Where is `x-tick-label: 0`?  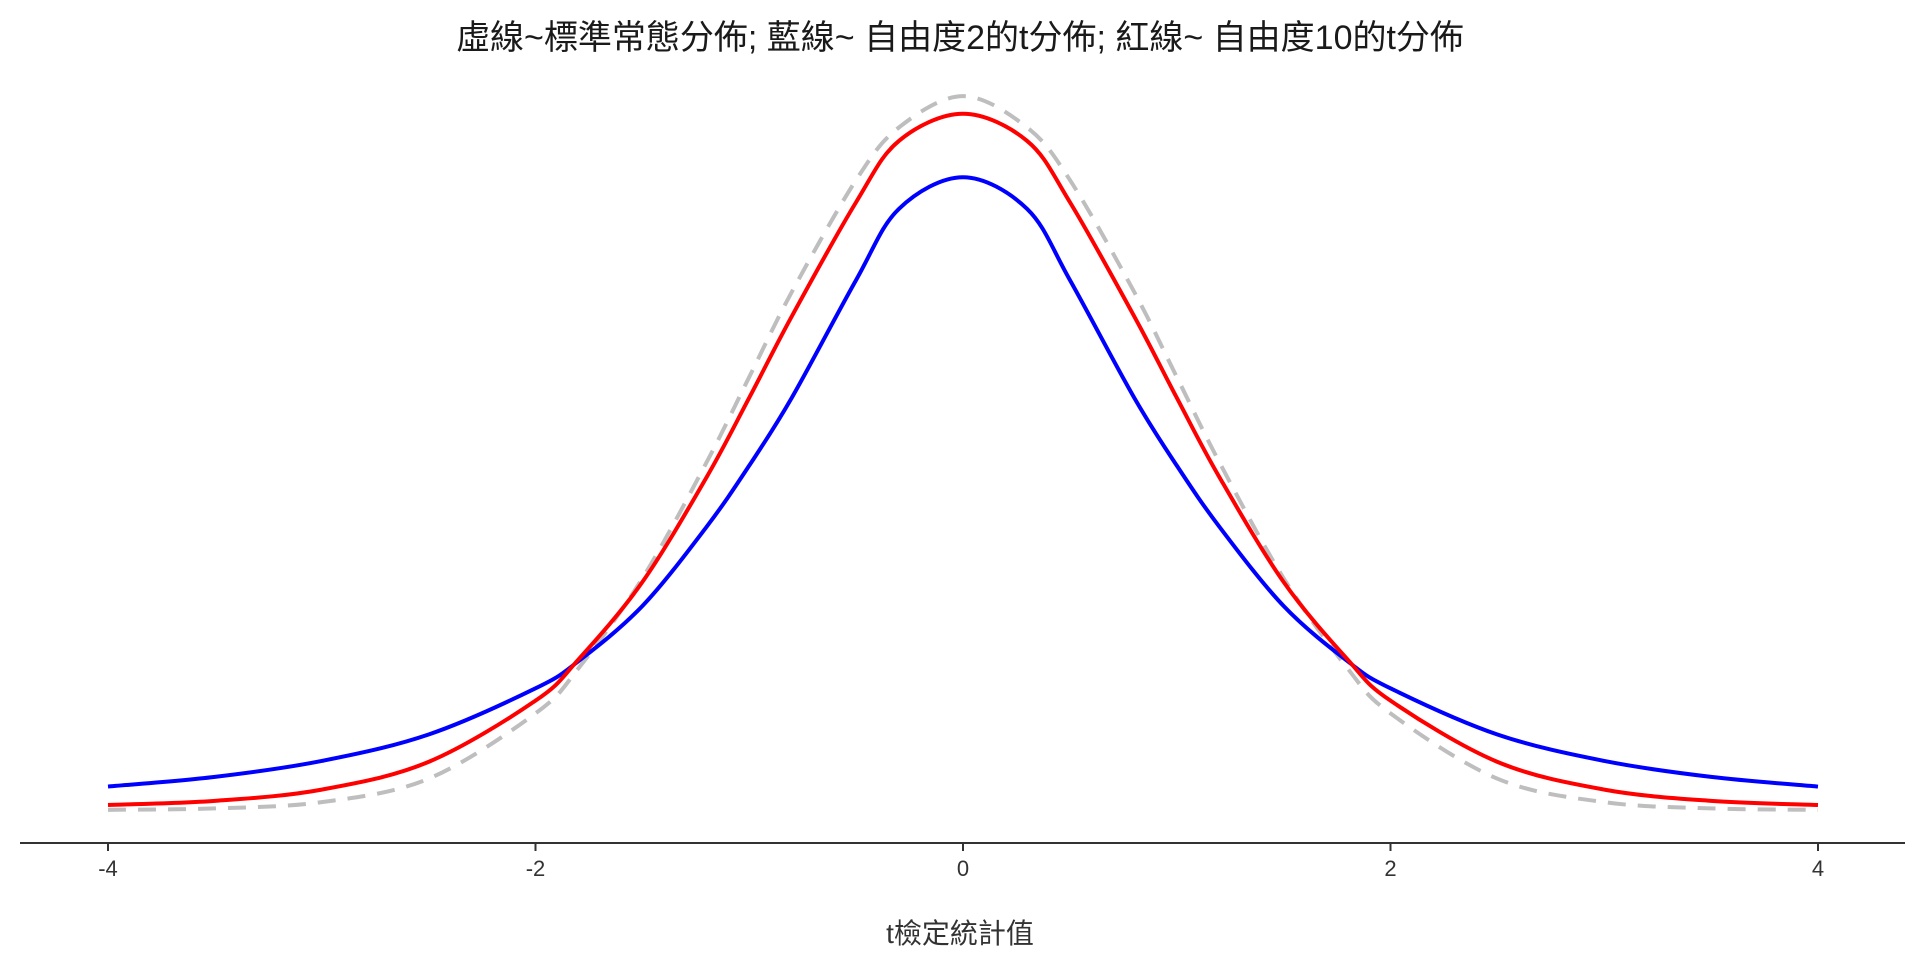 x-tick-label: 0 is located at coordinates (963, 868).